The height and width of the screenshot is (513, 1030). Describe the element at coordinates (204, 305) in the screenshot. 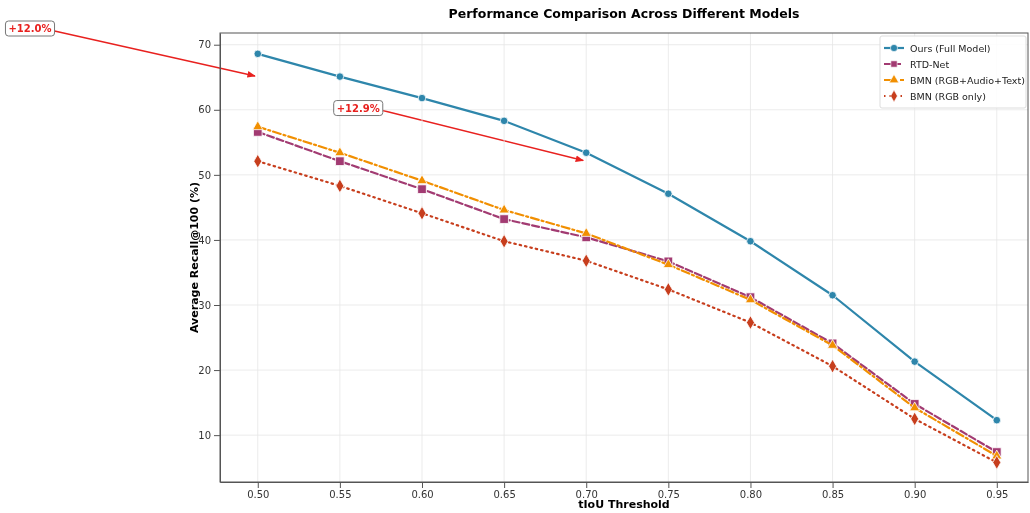

I see `y-tick-label: 30` at that location.